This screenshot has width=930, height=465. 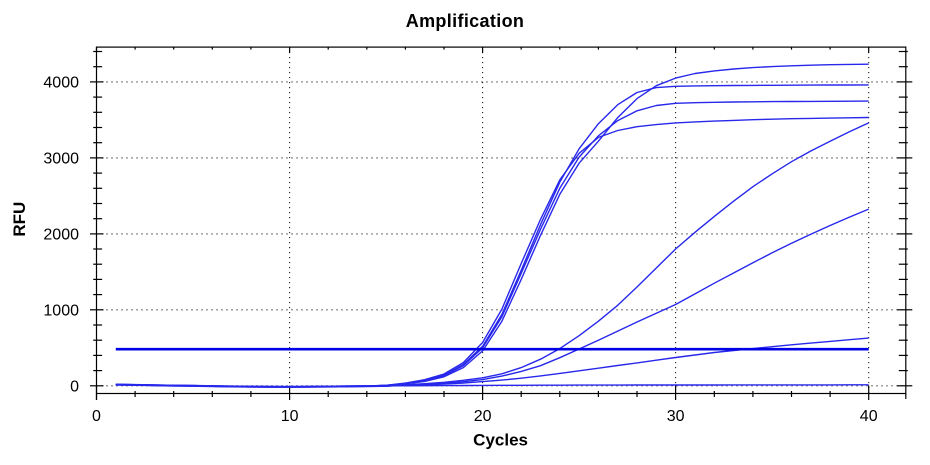 I want to click on svg-text: 1000, so click(x=61, y=310).